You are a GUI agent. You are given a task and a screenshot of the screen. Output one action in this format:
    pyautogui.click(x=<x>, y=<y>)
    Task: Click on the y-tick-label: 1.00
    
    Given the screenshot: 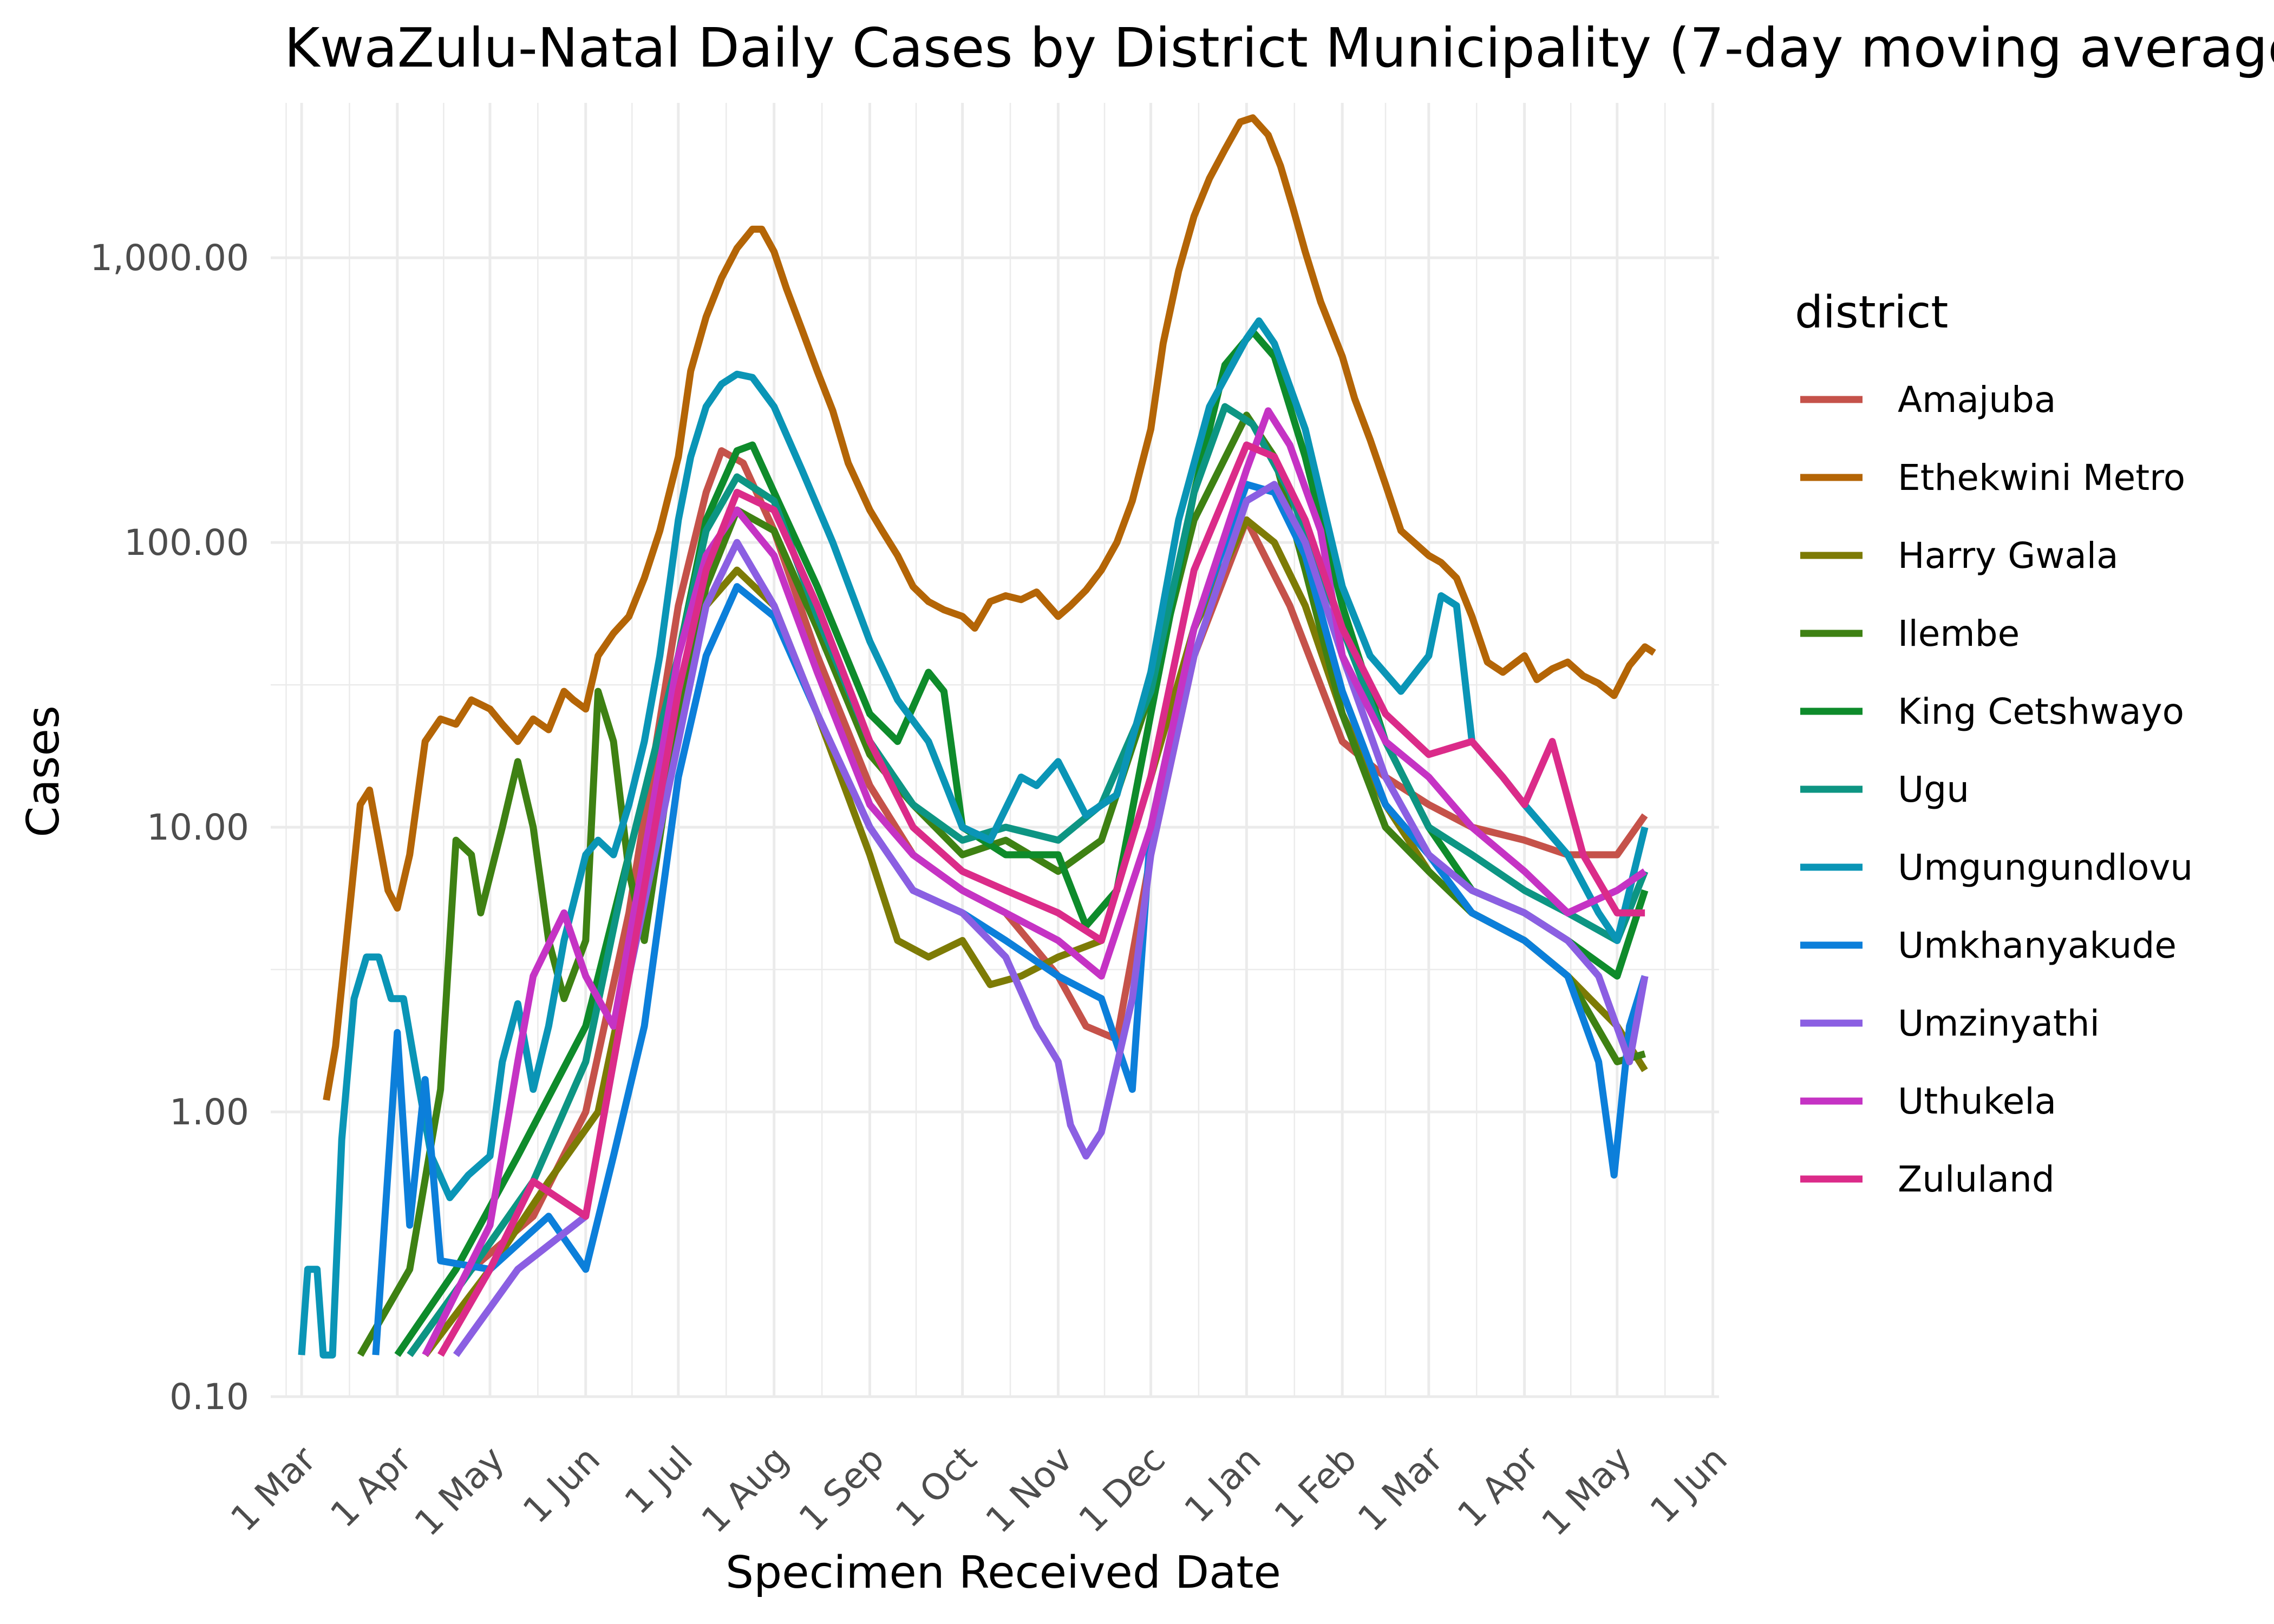 What is the action you would take?
    pyautogui.click(x=209, y=1112)
    